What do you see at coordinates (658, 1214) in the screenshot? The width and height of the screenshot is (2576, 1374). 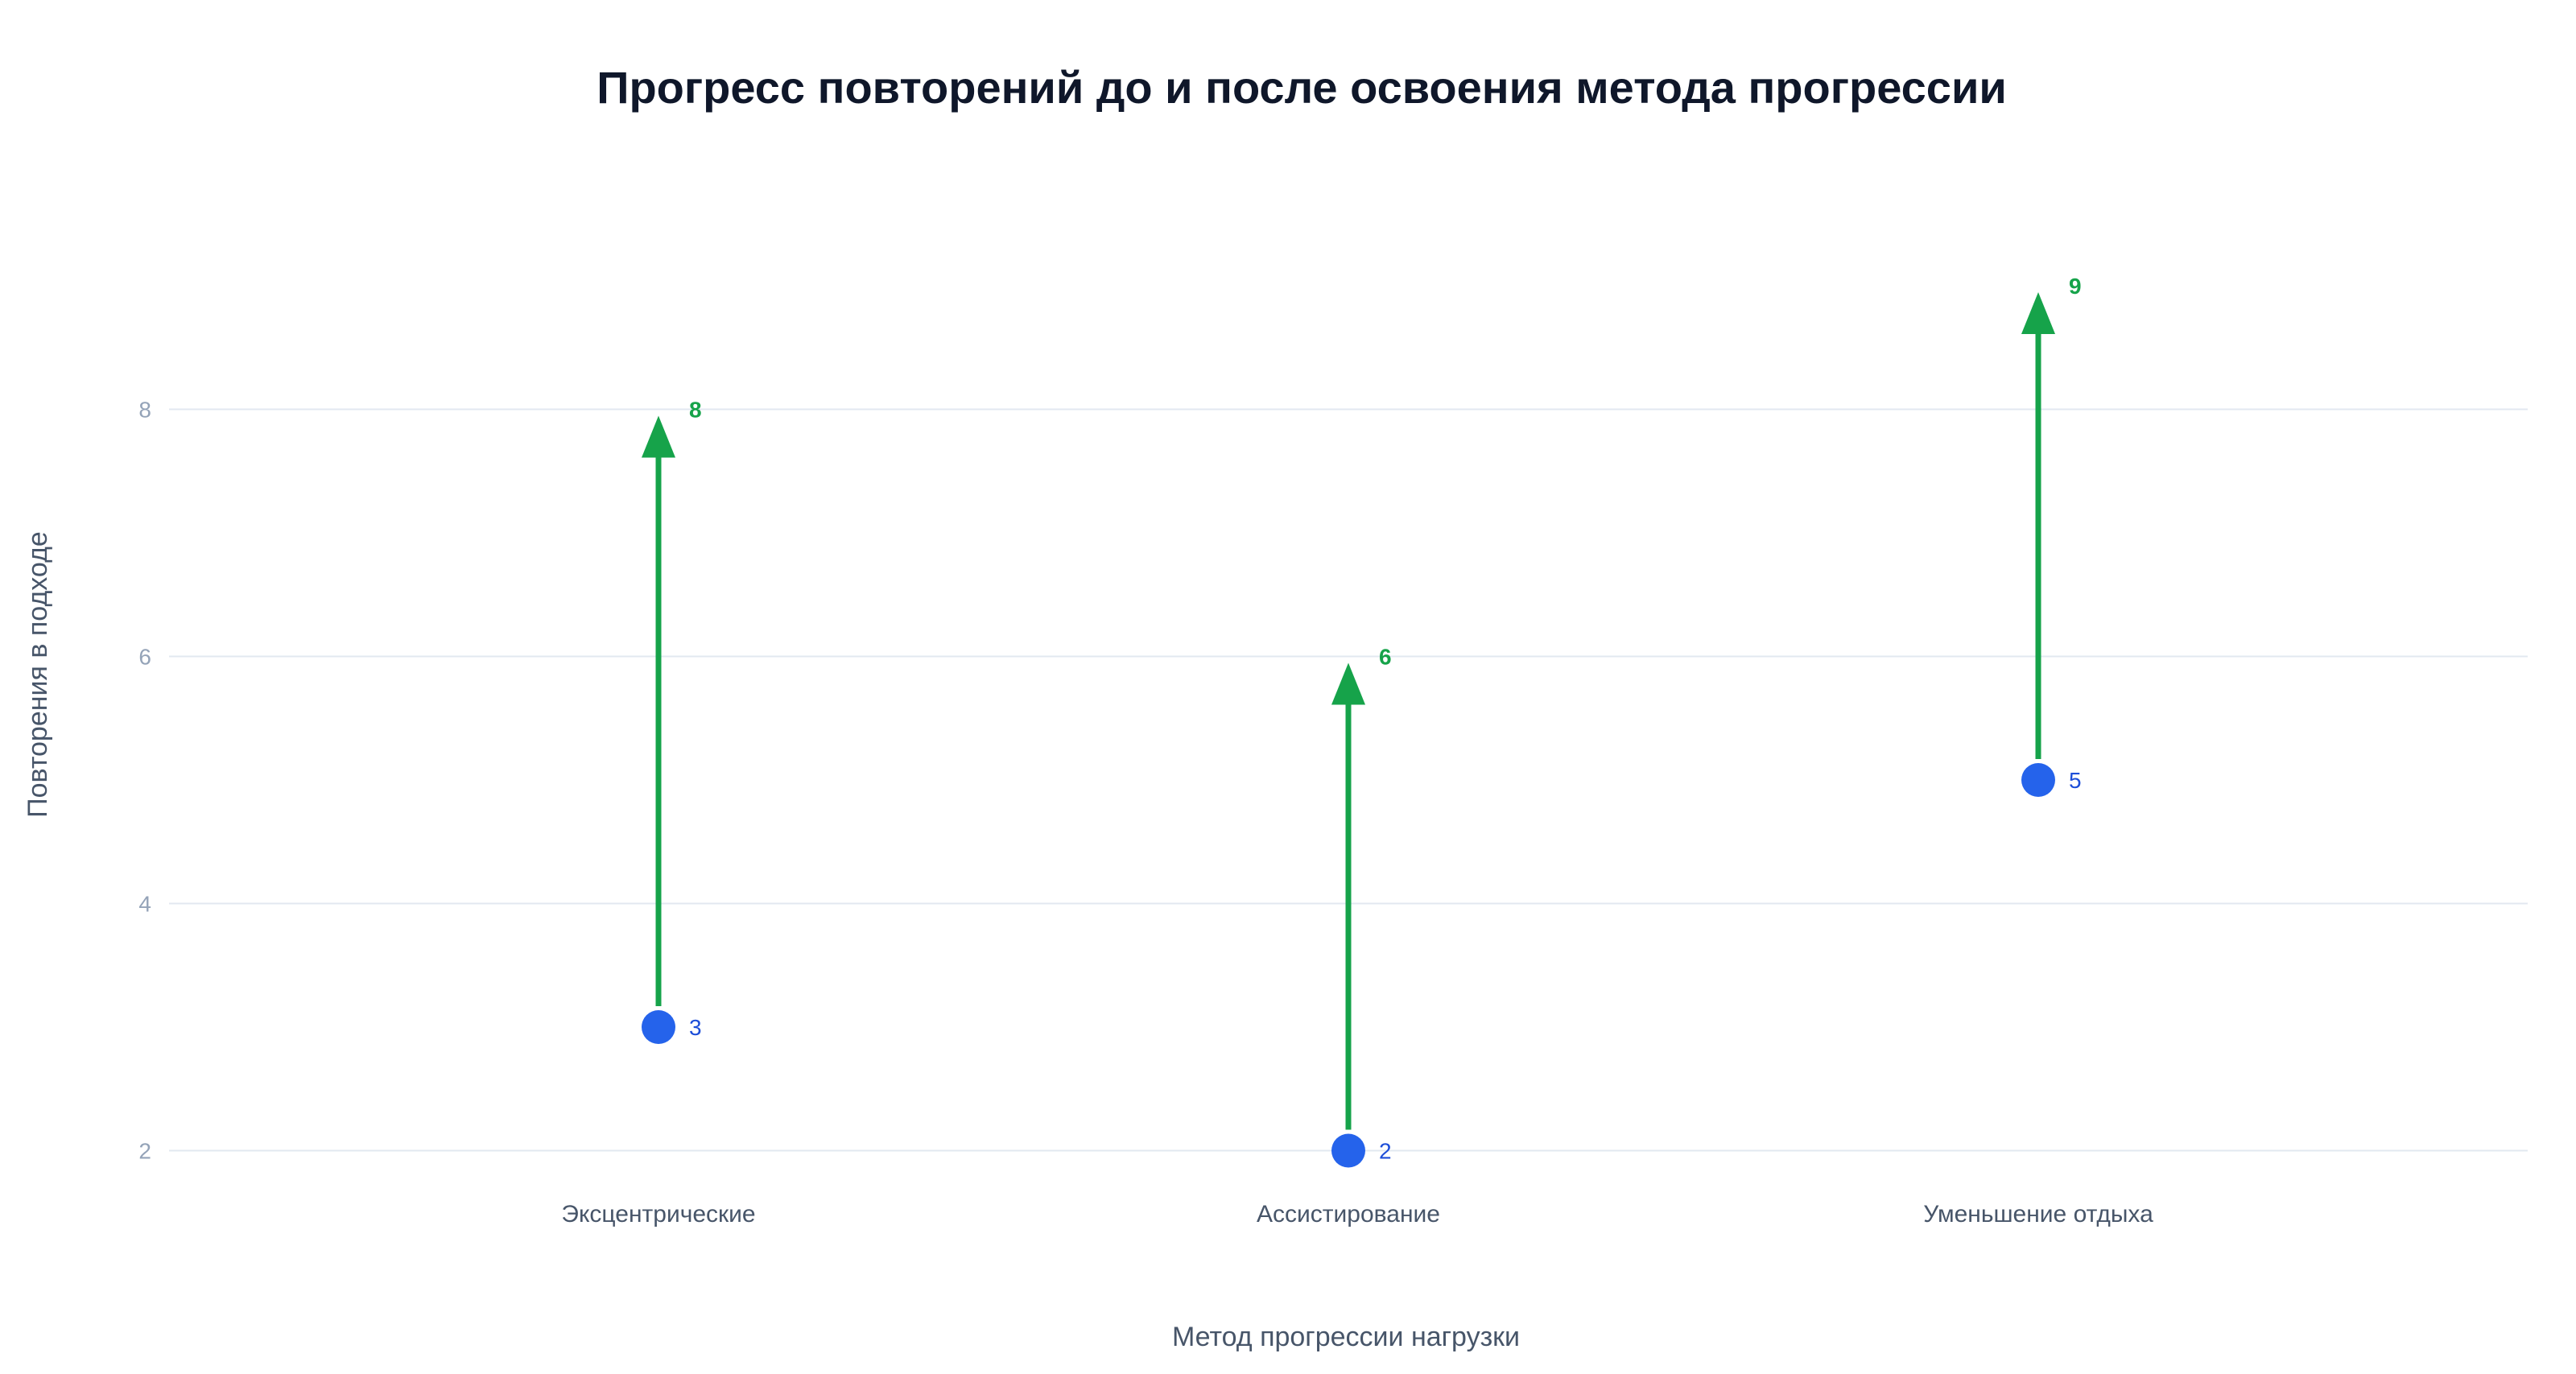 I see `x-tick-label: Эксцентрические` at bounding box center [658, 1214].